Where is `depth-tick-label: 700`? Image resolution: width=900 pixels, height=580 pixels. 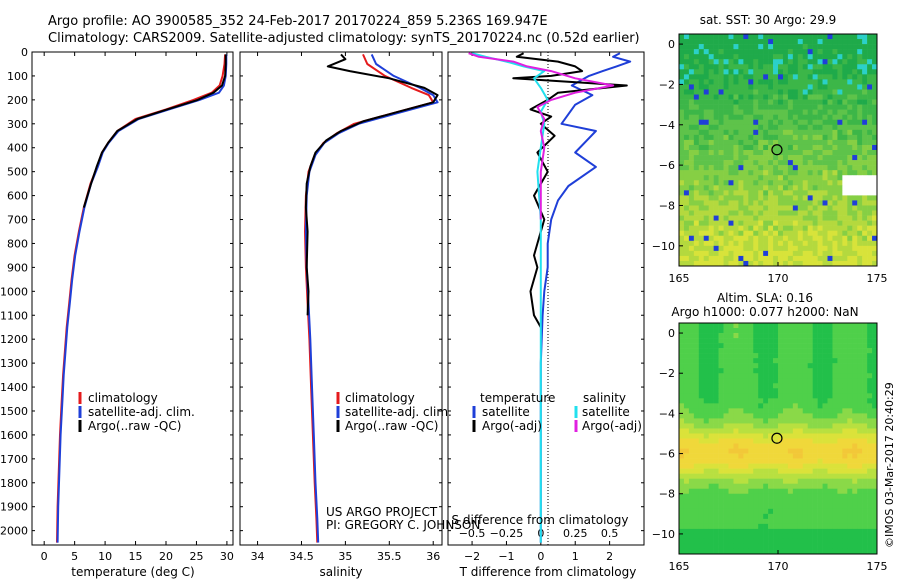
depth-tick-label: 700 is located at coordinates (17, 220).